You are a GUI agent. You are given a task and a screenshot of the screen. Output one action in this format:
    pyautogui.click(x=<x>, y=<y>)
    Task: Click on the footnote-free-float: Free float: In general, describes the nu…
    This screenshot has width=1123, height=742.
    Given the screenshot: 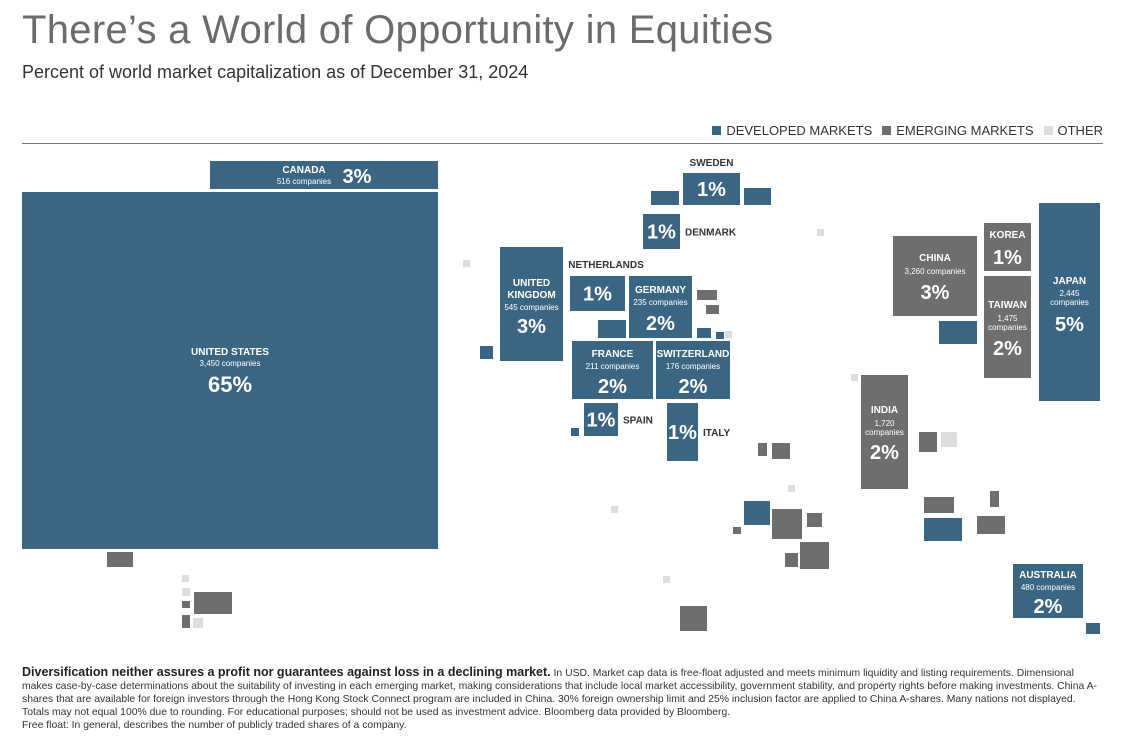 What is the action you would take?
    pyautogui.click(x=214, y=725)
    